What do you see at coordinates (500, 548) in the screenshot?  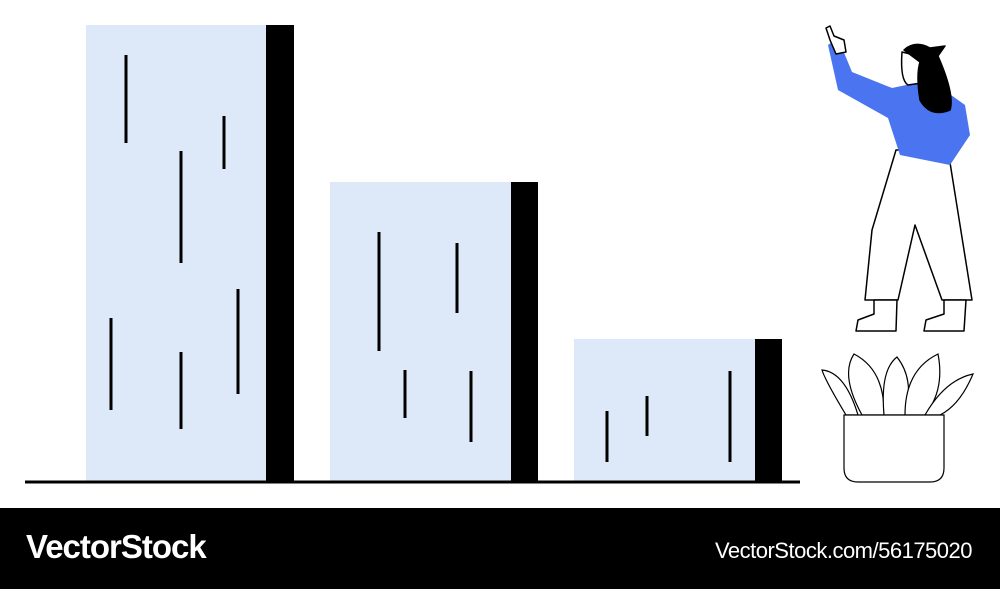 I see `footer: VectorStock VectorStock.com/56175020` at bounding box center [500, 548].